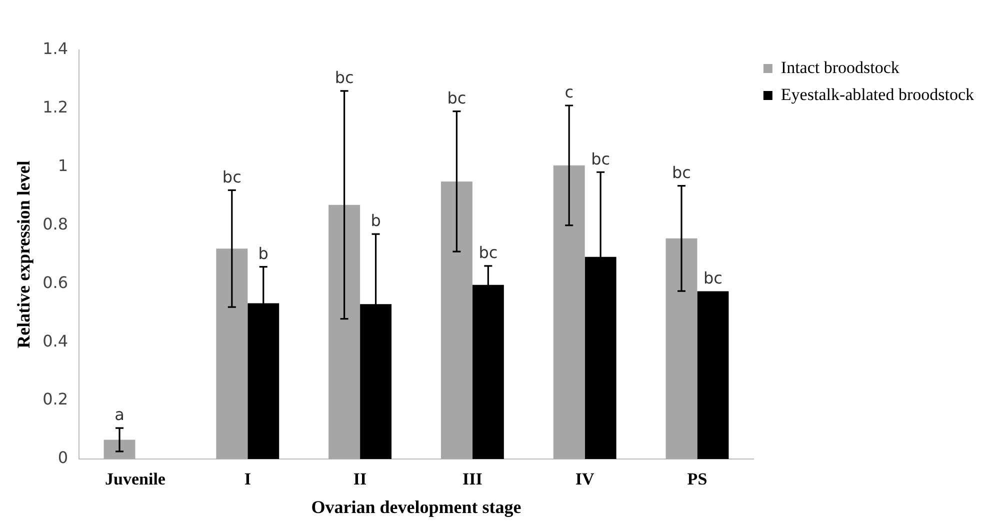 The height and width of the screenshot is (528, 989). I want to click on y-tick-label: 1.4, so click(55, 48).